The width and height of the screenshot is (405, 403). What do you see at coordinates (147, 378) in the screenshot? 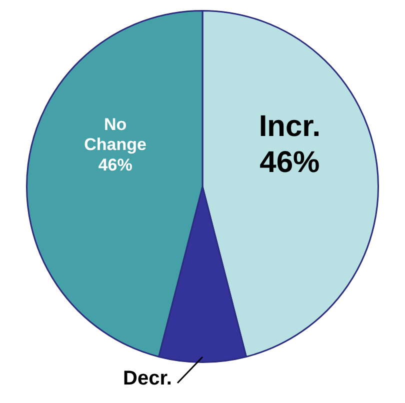
I see `slice-label: Decr.` at bounding box center [147, 378].